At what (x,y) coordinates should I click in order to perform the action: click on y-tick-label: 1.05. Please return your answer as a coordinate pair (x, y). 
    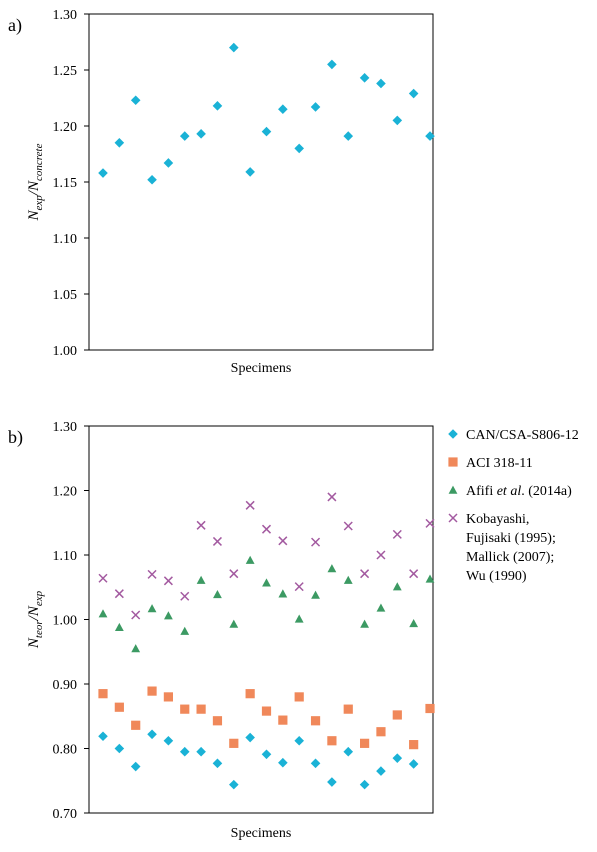
    Looking at the image, I should click on (65, 295).